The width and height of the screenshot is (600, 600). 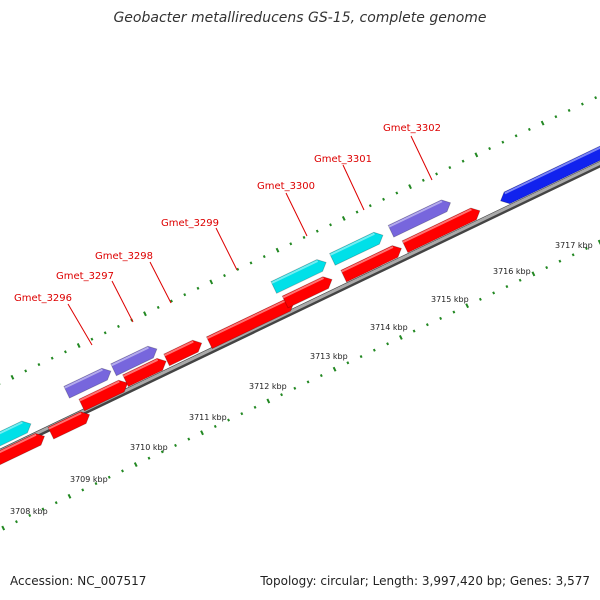 I want to click on svg-text: Gmet_3296, so click(x=43, y=298).